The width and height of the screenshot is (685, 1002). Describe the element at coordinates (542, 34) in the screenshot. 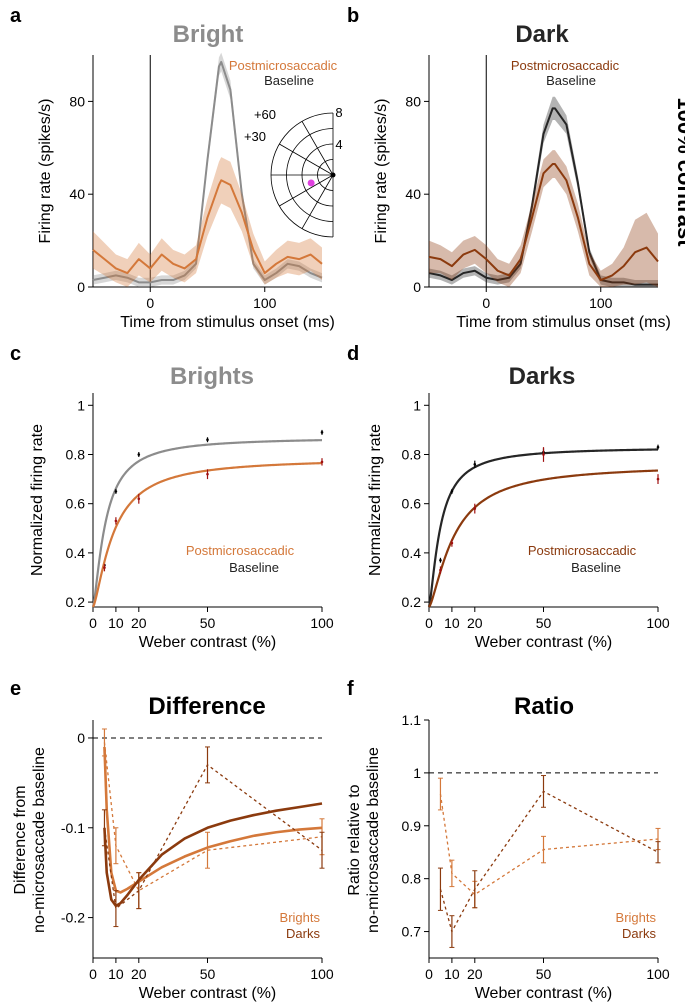

I see `chart-title: Dark` at that location.